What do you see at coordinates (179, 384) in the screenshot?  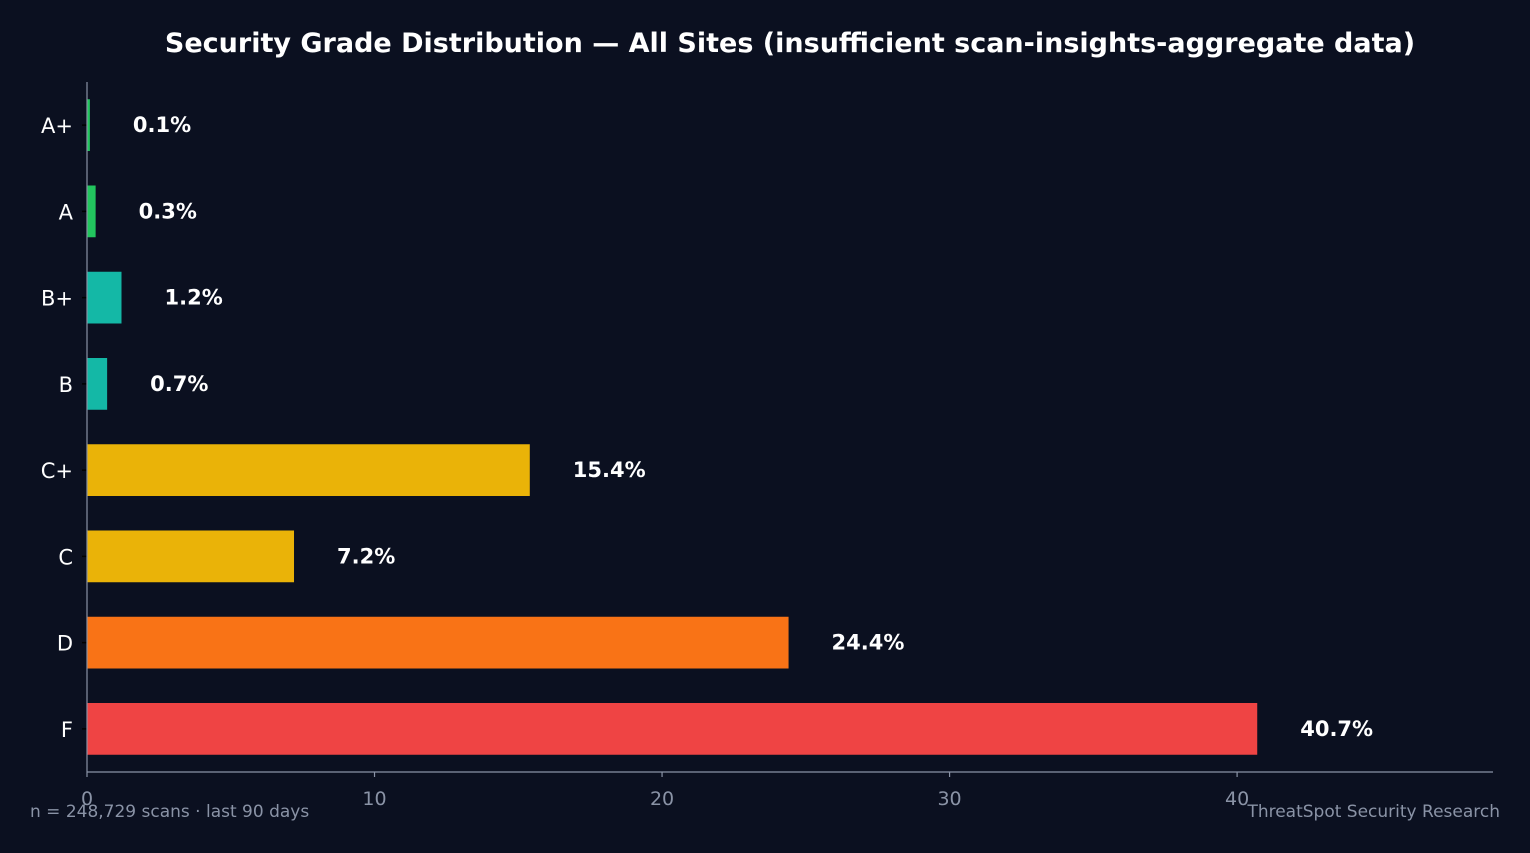 I see `data-label: 0.7%` at bounding box center [179, 384].